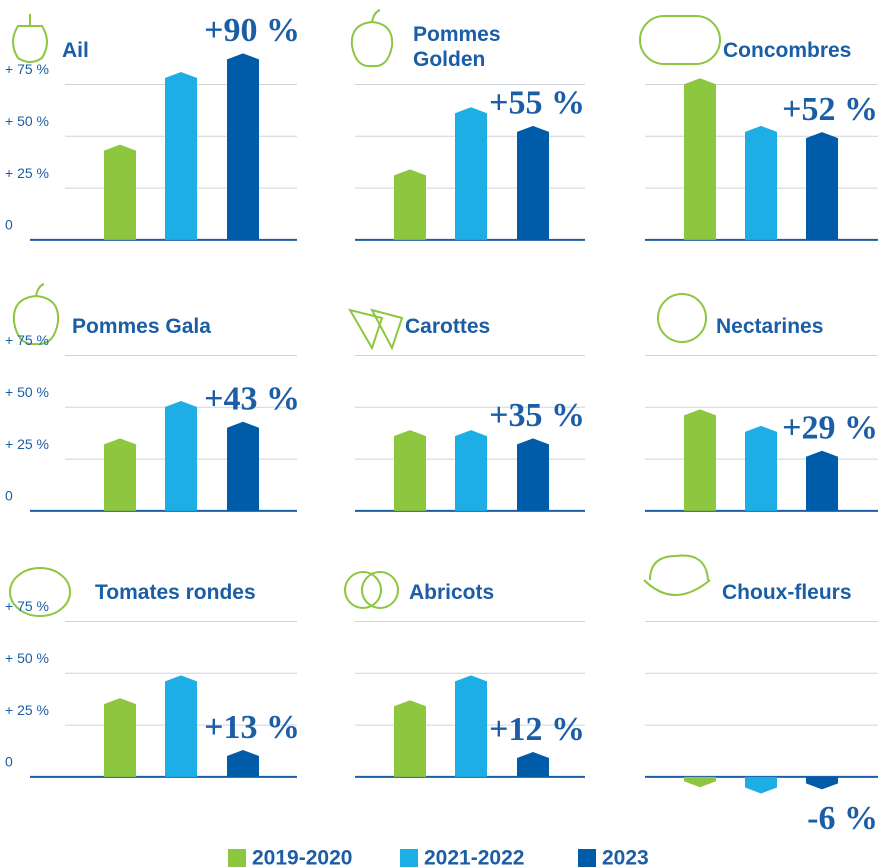 Image resolution: width=881 pixels, height=867 pixels. I want to click on panel-title: Pommes Gala, so click(141, 326).